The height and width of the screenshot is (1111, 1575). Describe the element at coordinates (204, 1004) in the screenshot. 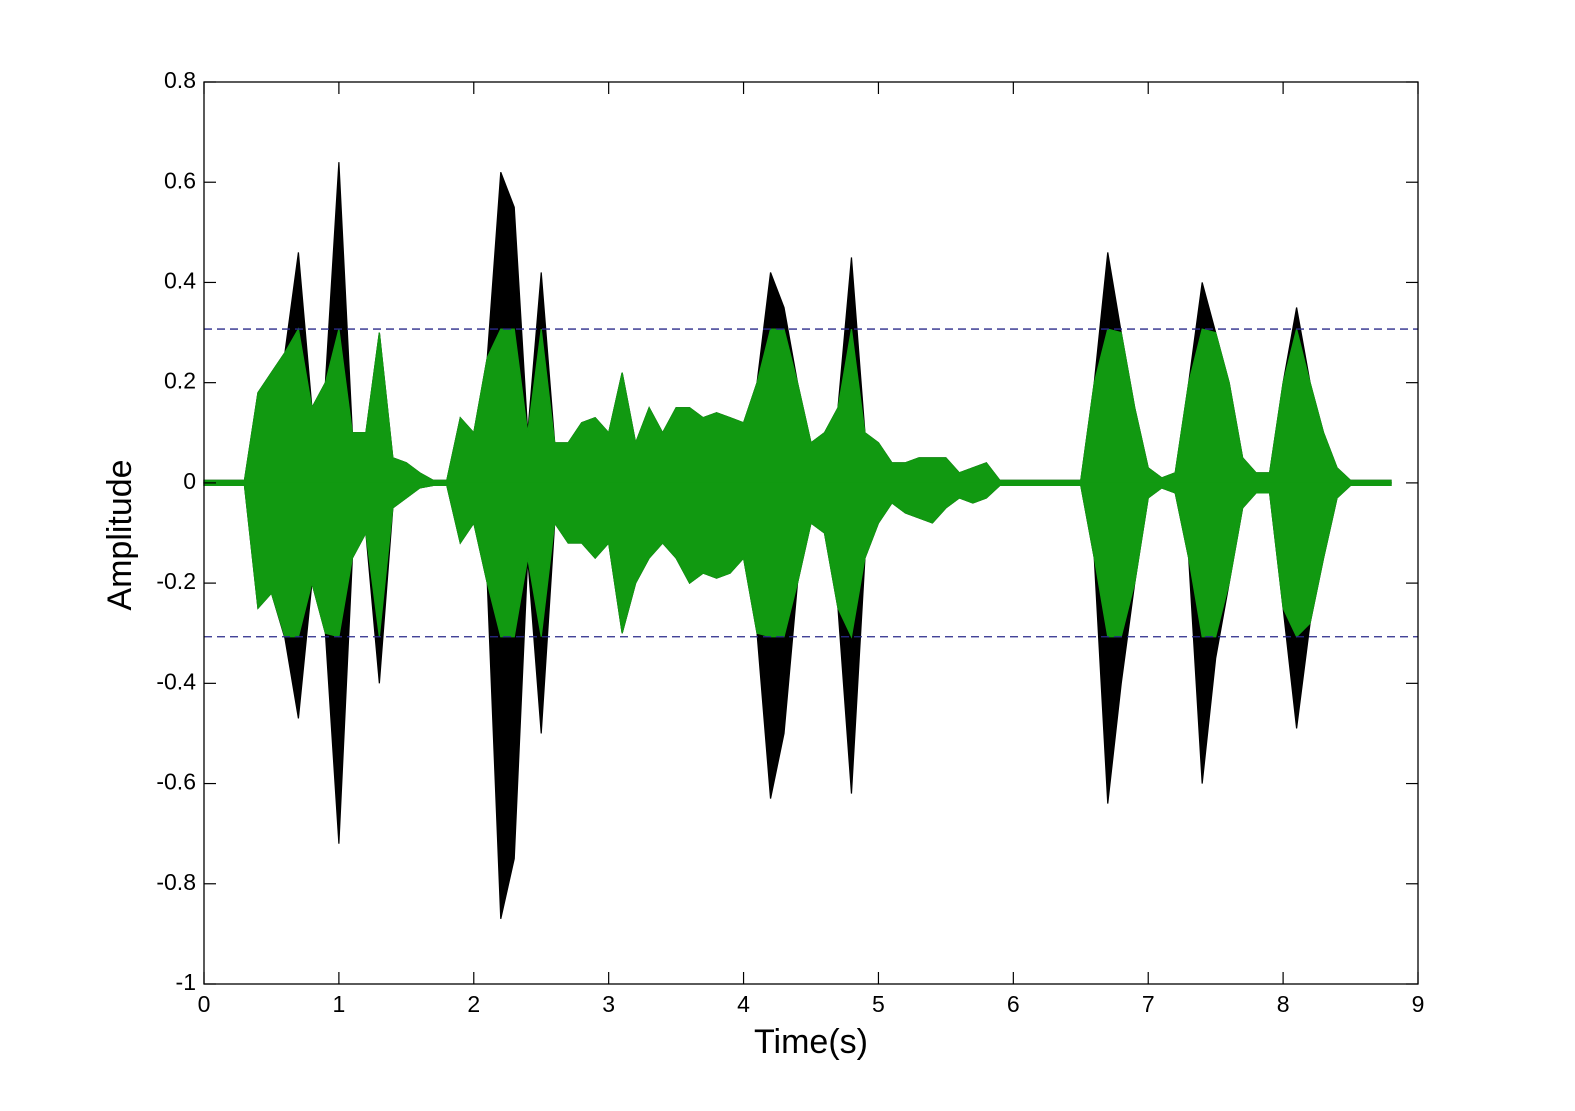

I see `x-tick-label: 0` at that location.